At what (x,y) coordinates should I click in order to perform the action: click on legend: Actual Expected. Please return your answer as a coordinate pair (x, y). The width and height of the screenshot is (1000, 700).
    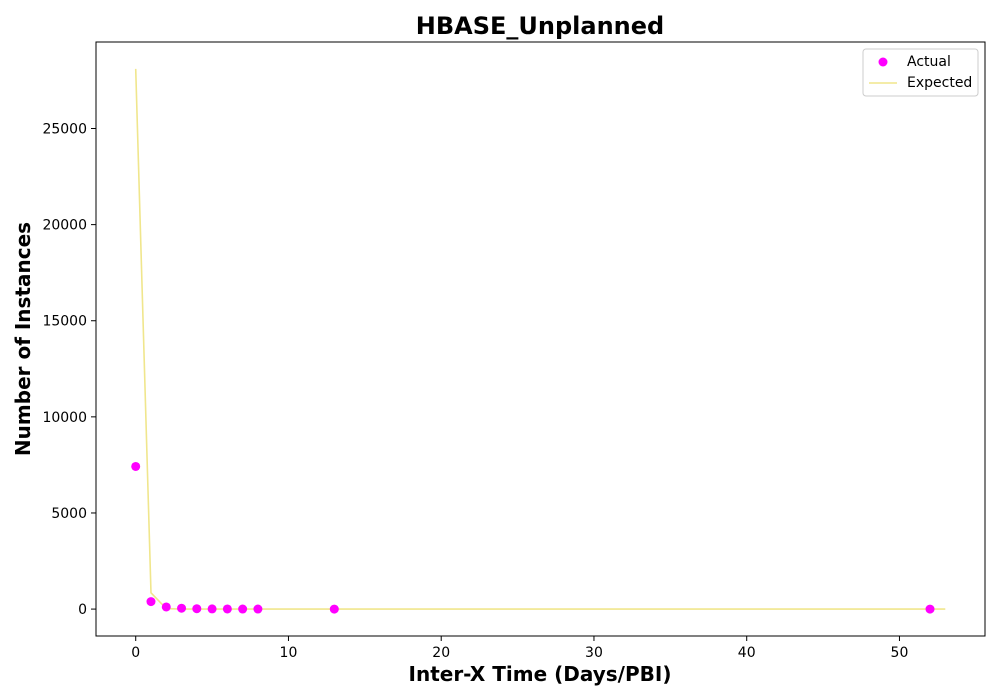
    Looking at the image, I should click on (920, 72).